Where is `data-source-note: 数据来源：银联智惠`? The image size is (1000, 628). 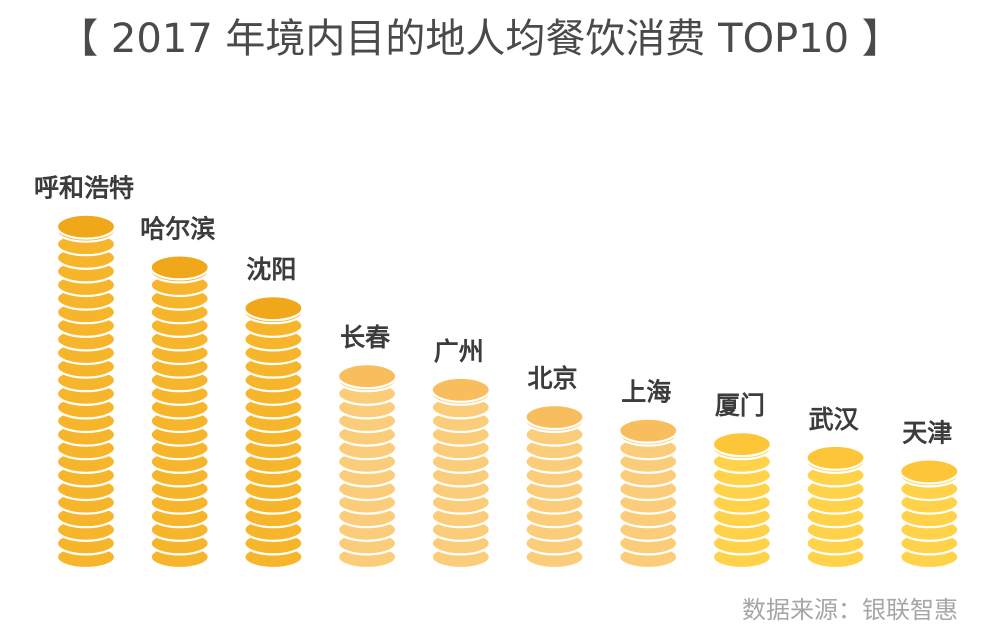
data-source-note: 数据来源：银联智惠 is located at coordinates (850, 610).